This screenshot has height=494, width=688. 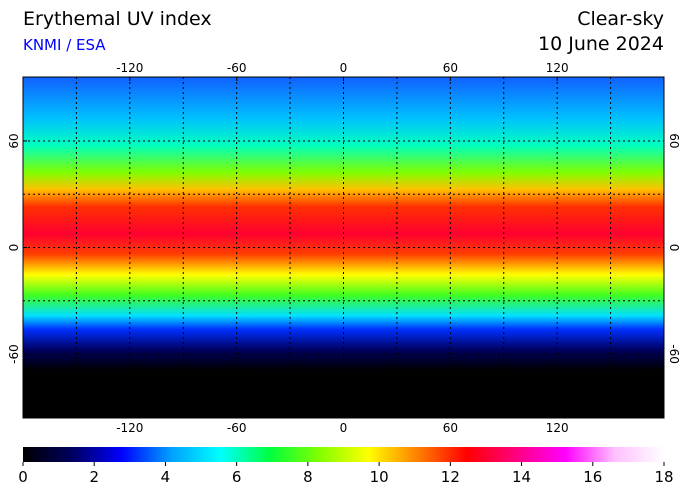 What do you see at coordinates (674, 140) in the screenshot?
I see `y-tick-label-right: 60` at bounding box center [674, 140].